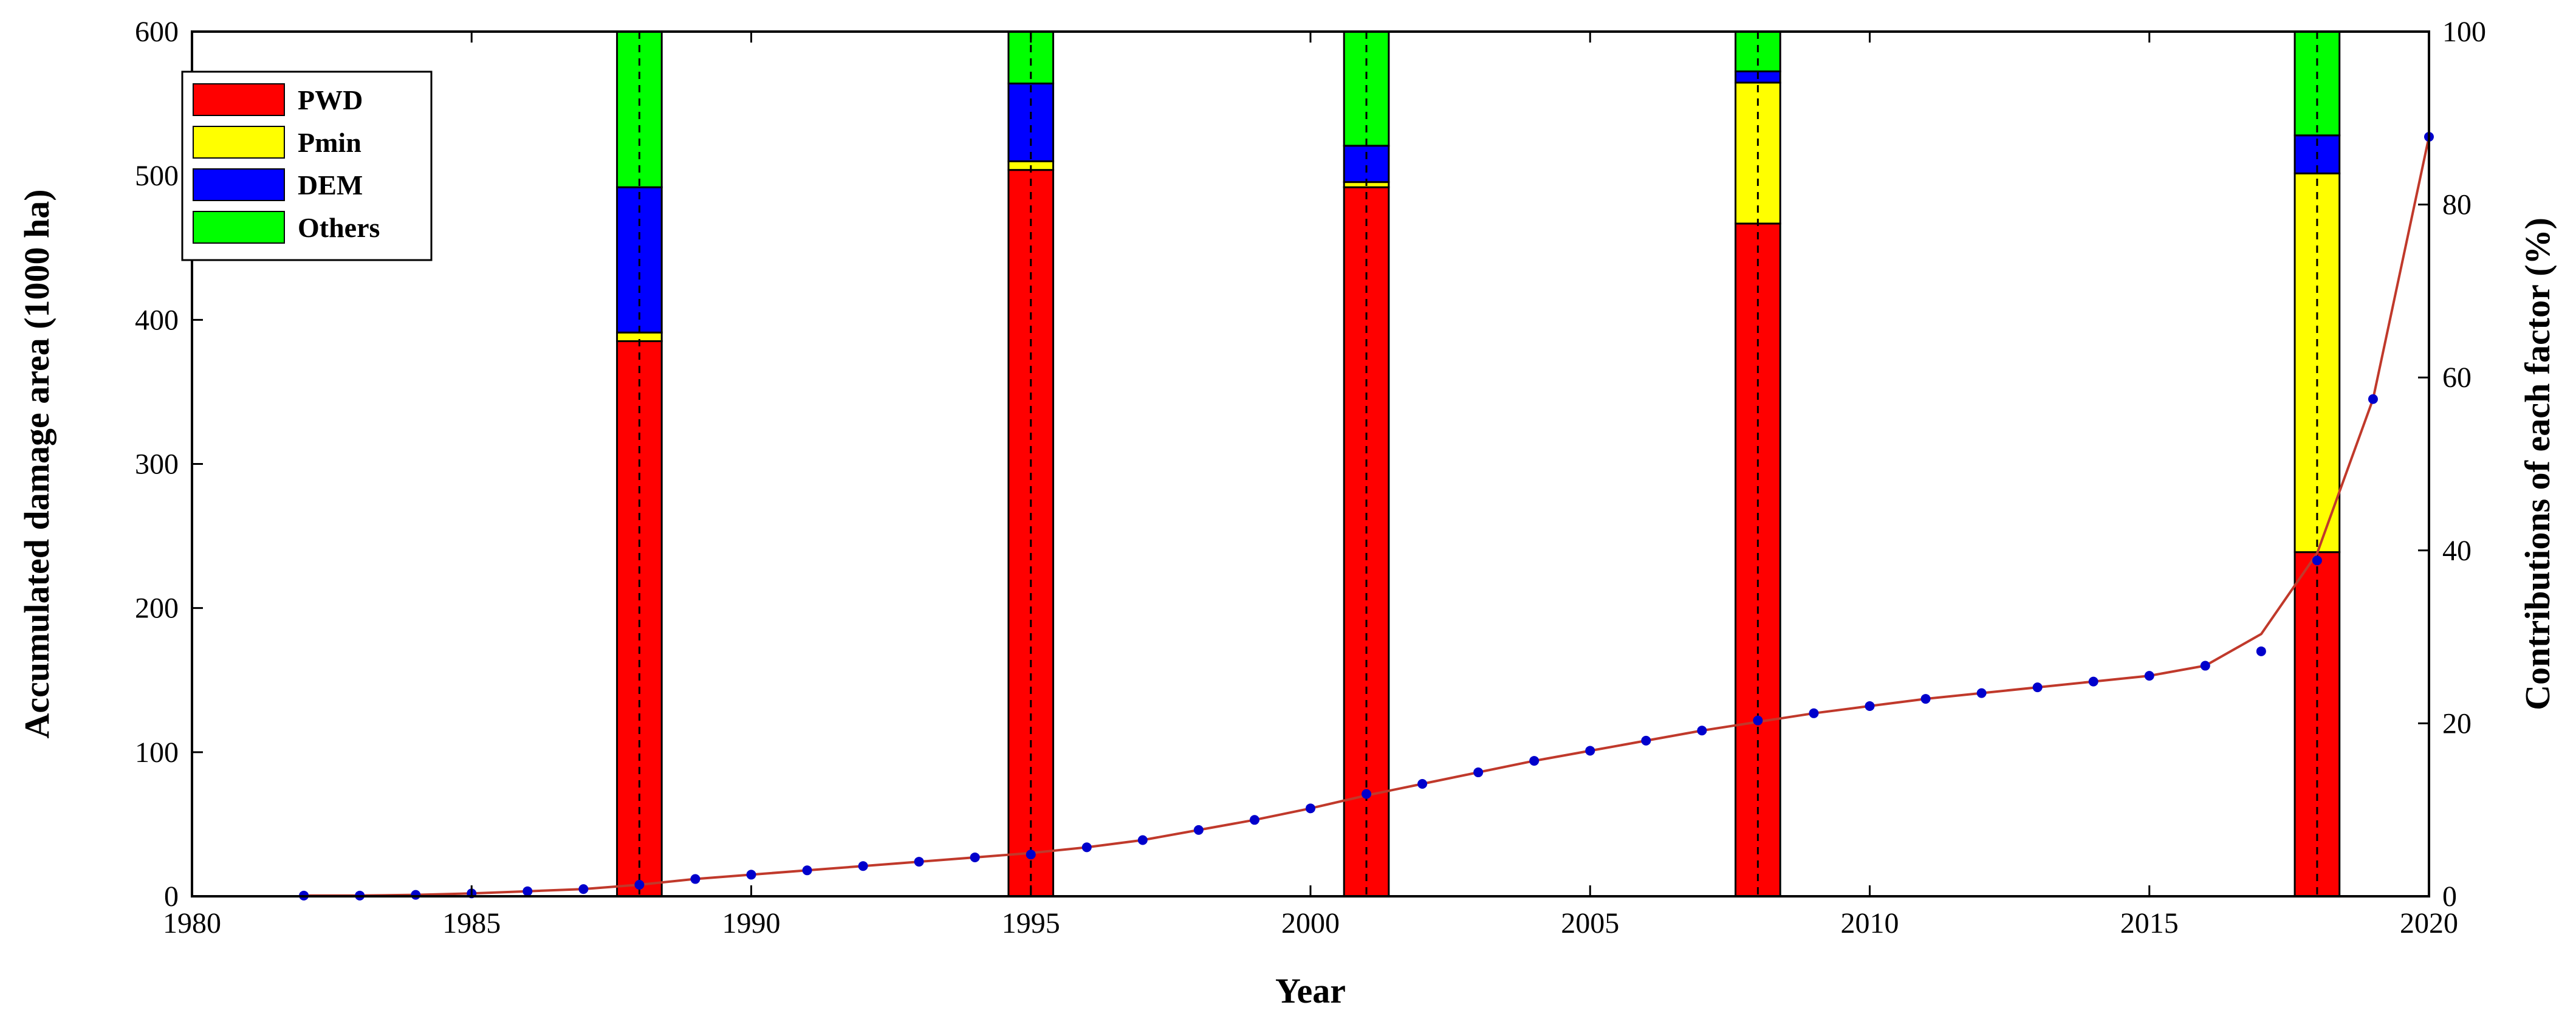 Image resolution: width=2576 pixels, height=1016 pixels. Describe the element at coordinates (807, 870) in the screenshot. I see `data-point-1991` at that location.